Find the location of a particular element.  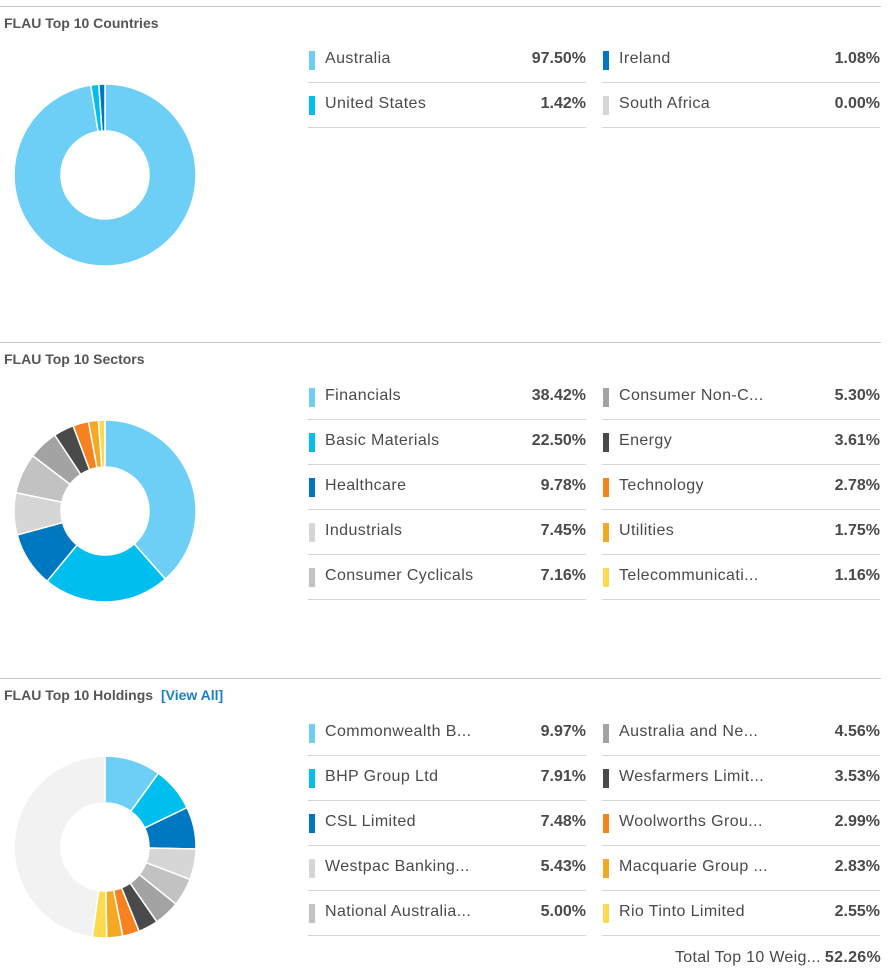

legend-row-telecommunicati: Telecommunicati... 1.16% is located at coordinates (741, 577).